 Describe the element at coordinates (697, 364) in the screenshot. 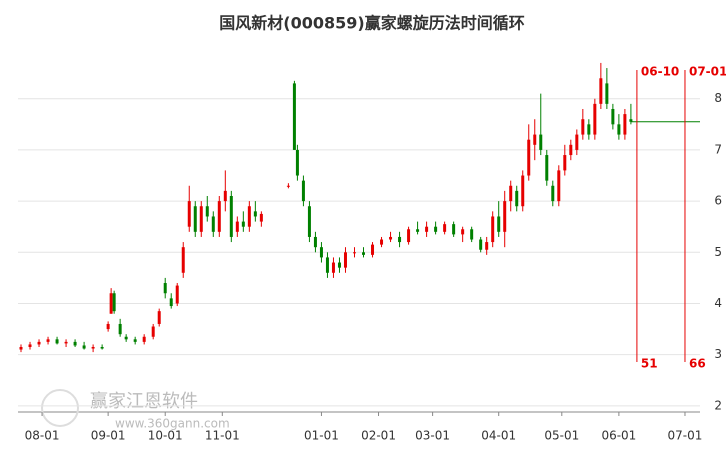

I see `cycle-count: 66` at that location.